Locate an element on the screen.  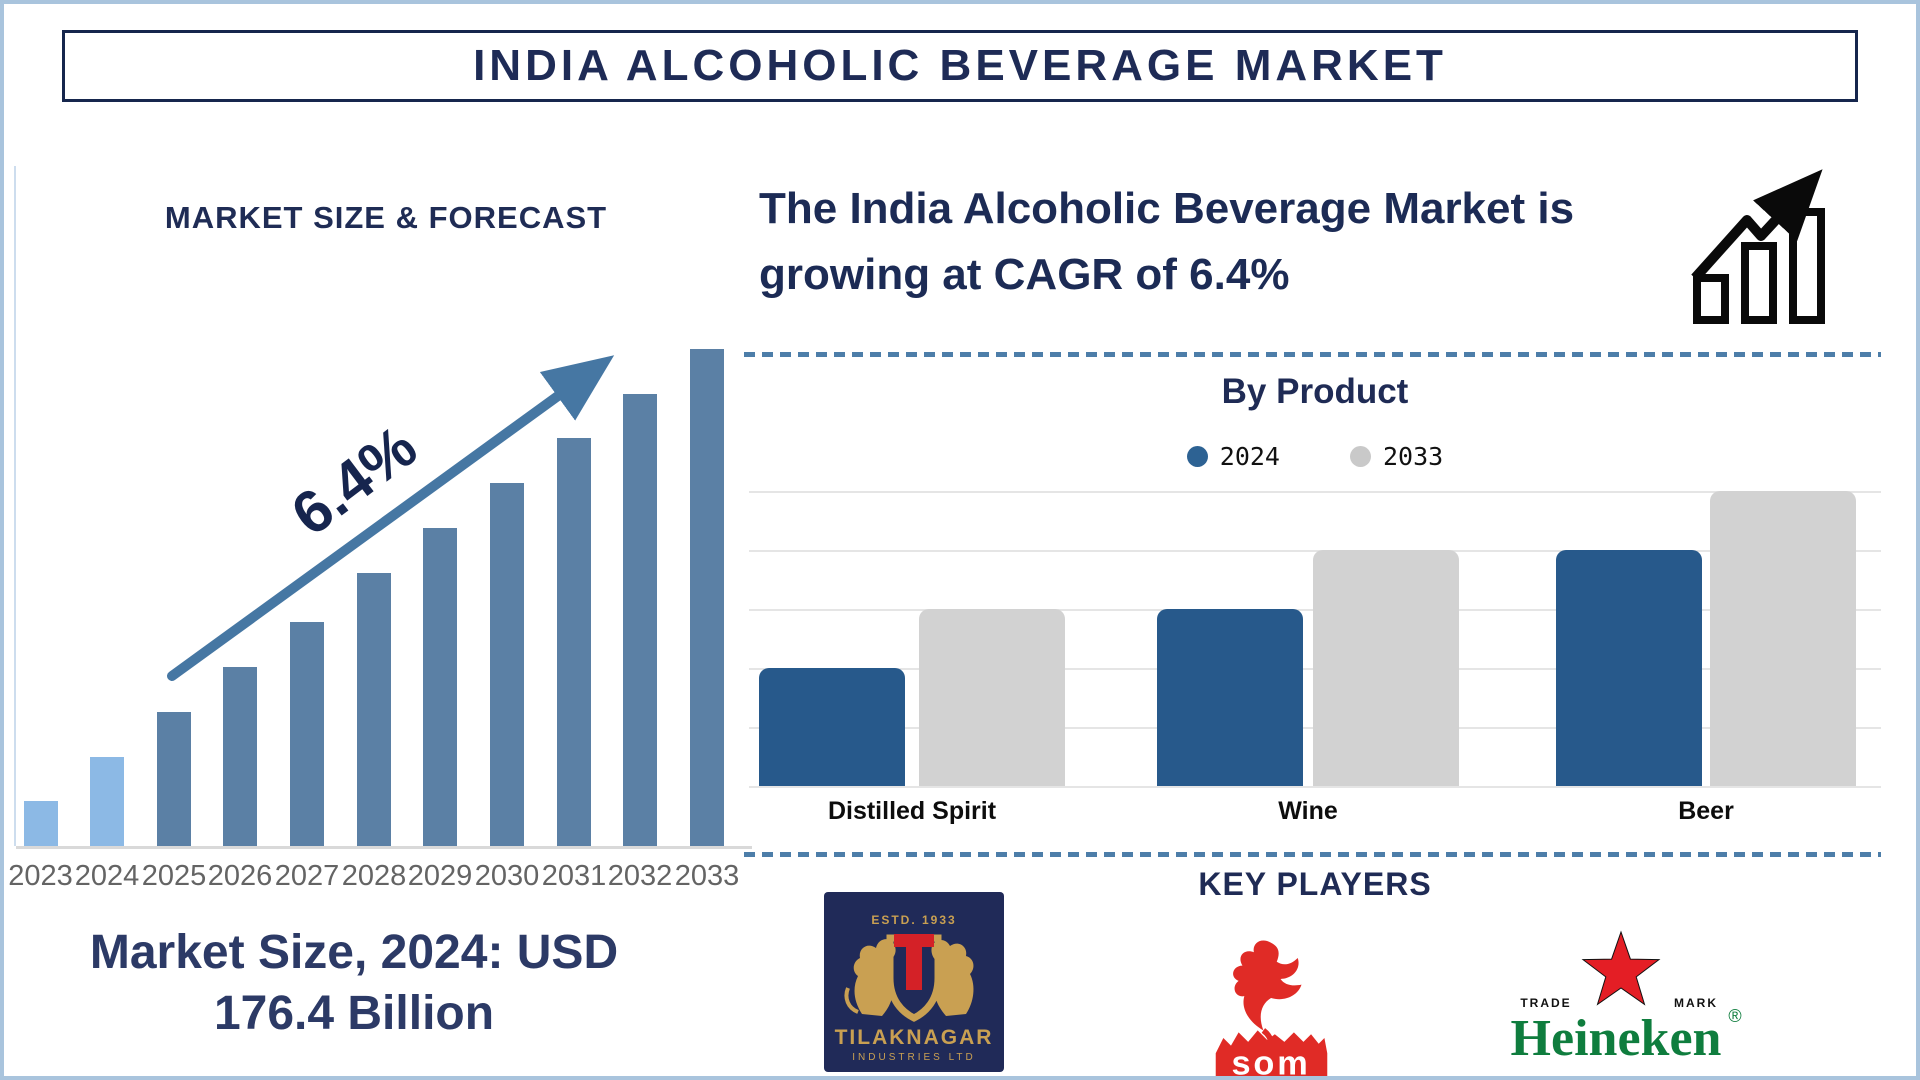
key-players-heading: KEY PLAYERS is located at coordinates (1315, 884).